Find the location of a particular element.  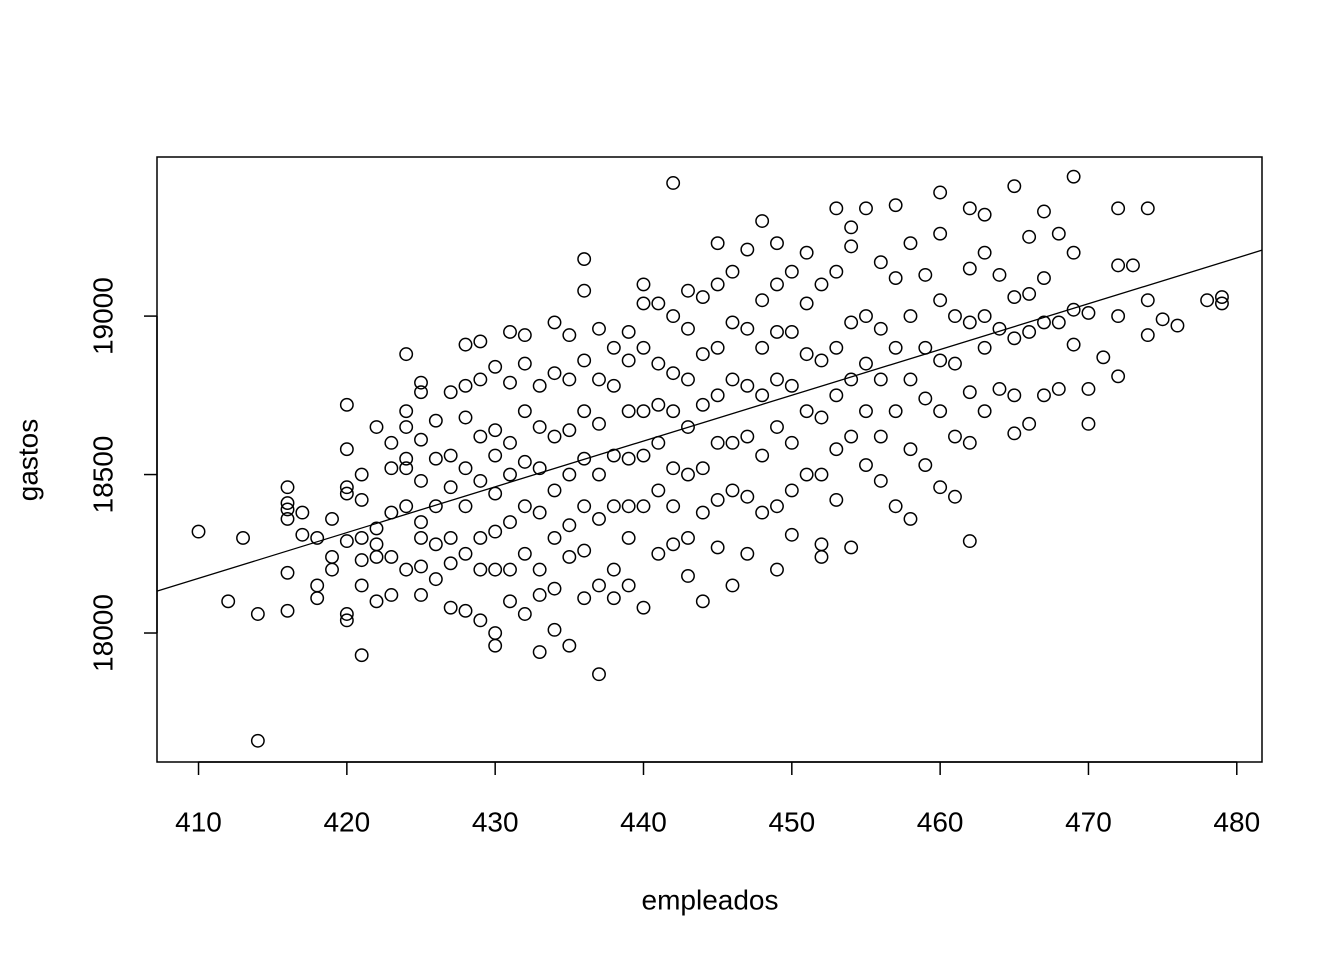

y-tick-label: 18500 is located at coordinates (102, 475).